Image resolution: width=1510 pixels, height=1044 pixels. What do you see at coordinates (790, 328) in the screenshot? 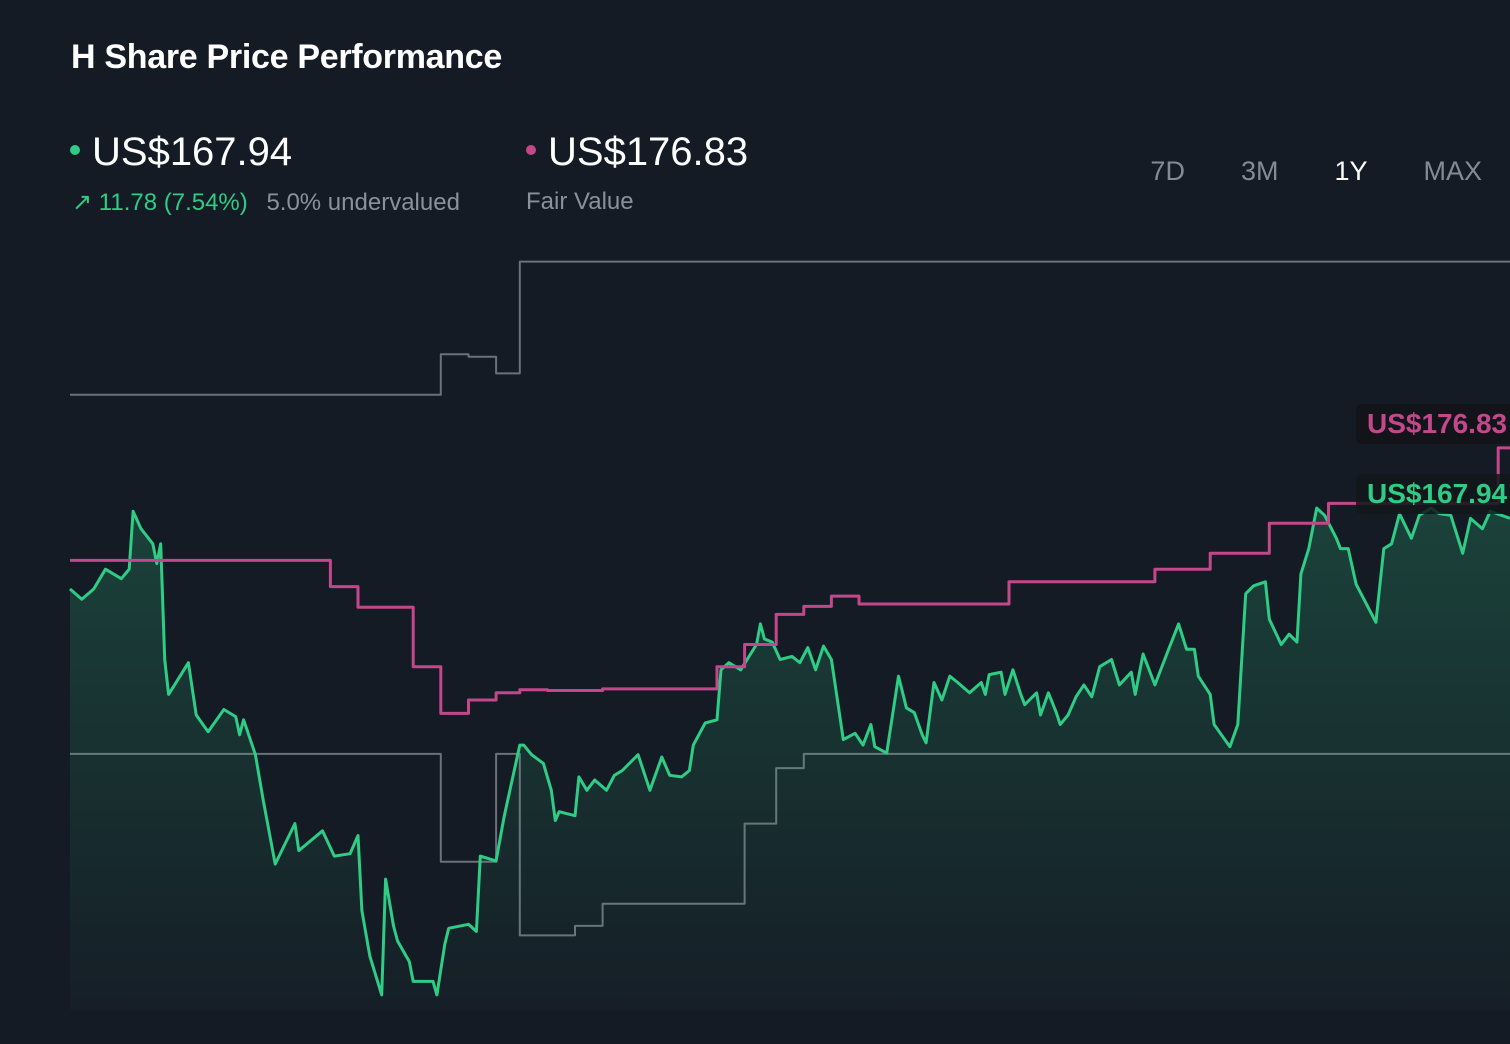
I see `upper-range-line` at bounding box center [790, 328].